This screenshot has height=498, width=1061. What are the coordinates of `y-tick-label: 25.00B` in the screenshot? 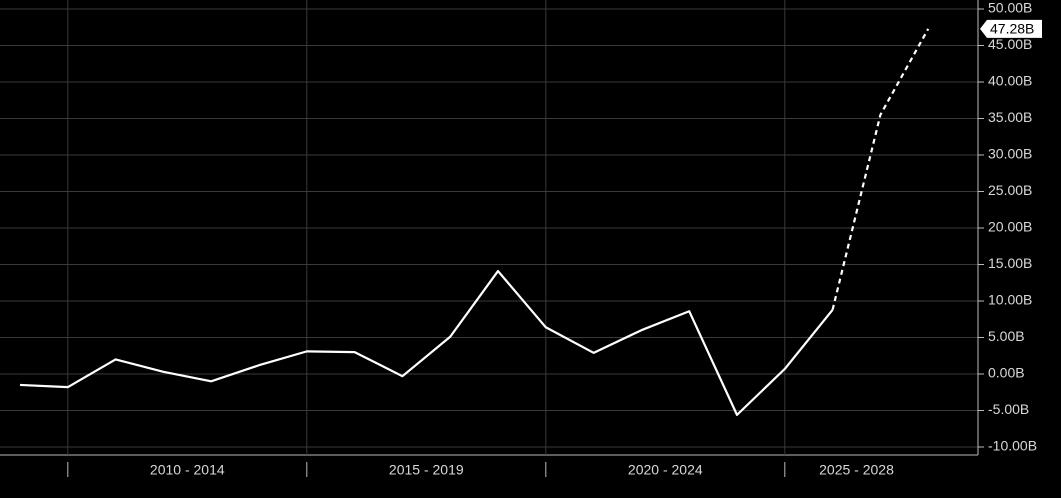 It's located at (1010, 190).